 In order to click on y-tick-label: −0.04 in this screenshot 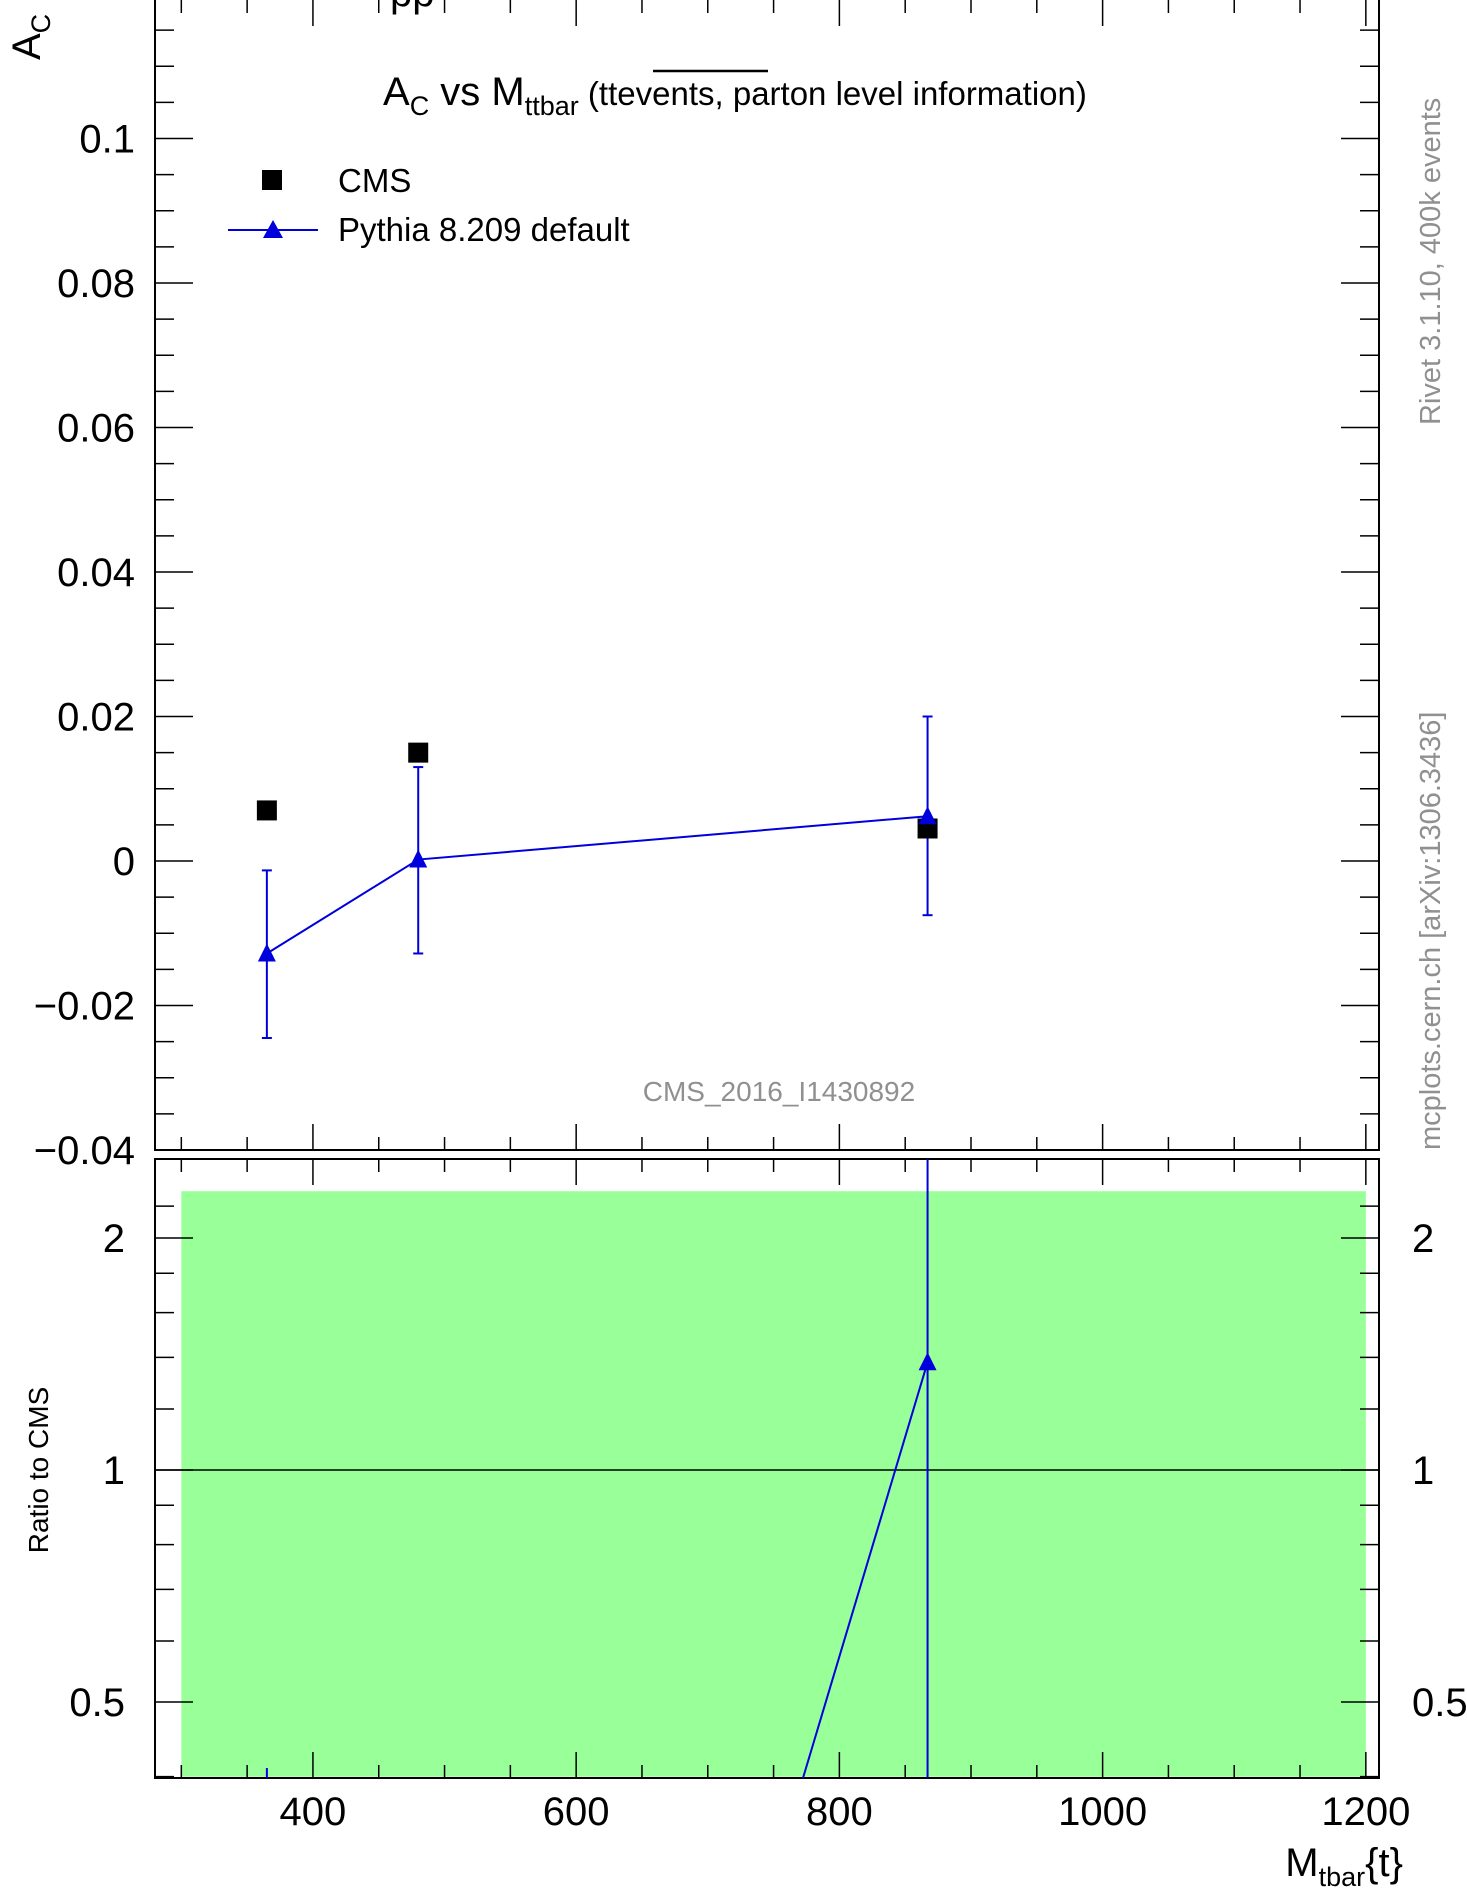, I will do `click(84, 1151)`.